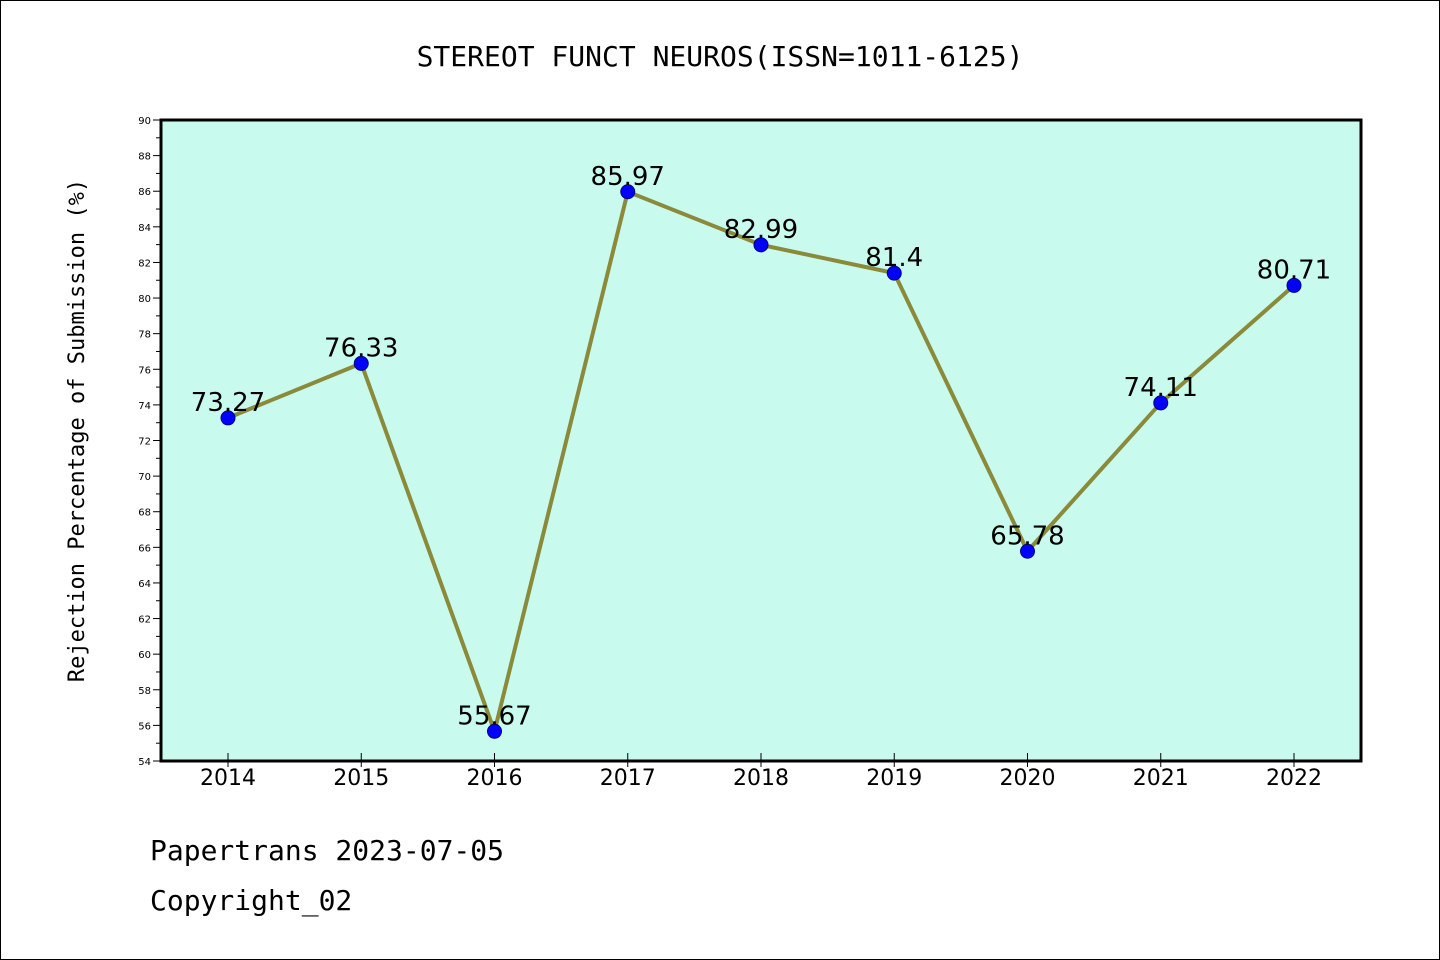 The image size is (1440, 960). Describe the element at coordinates (761, 230) in the screenshot. I see `data-label: 82.99` at that location.